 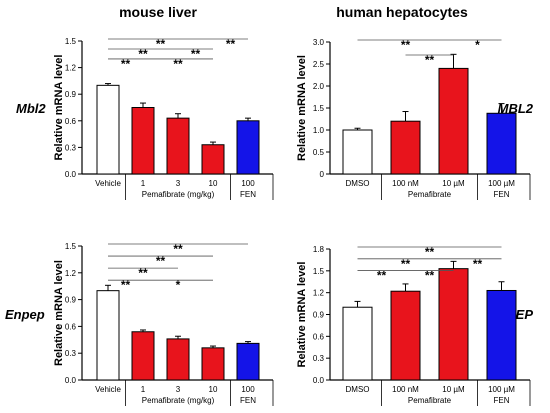 What do you see at coordinates (302, 108) in the screenshot?
I see `human-mbl2-y-axis-label: Relative mRNA level` at bounding box center [302, 108].